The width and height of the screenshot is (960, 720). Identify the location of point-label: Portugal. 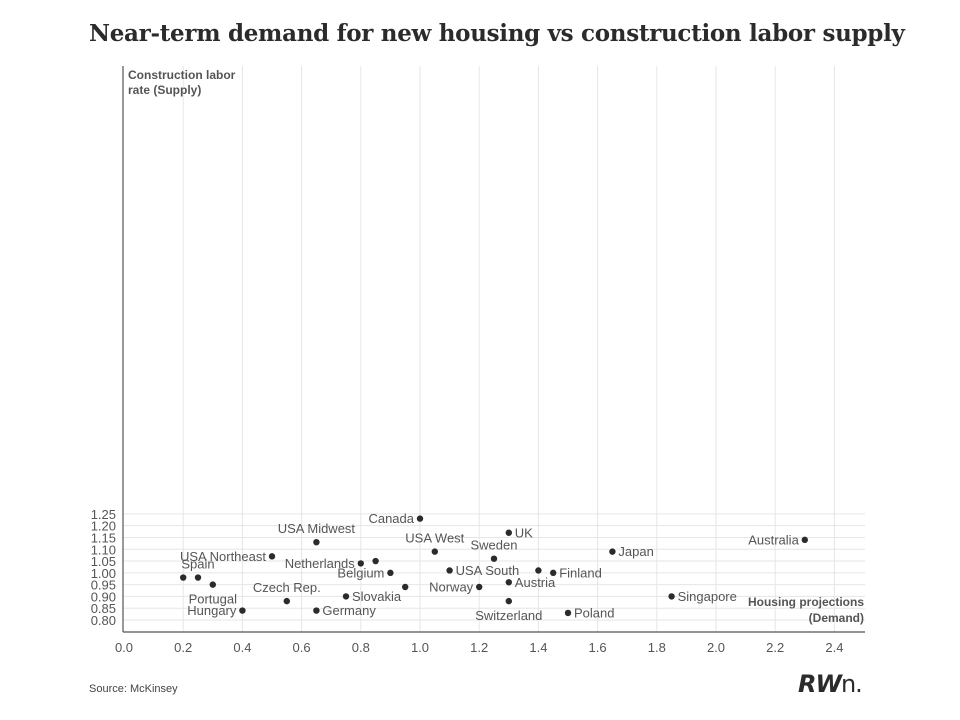
(213, 599).